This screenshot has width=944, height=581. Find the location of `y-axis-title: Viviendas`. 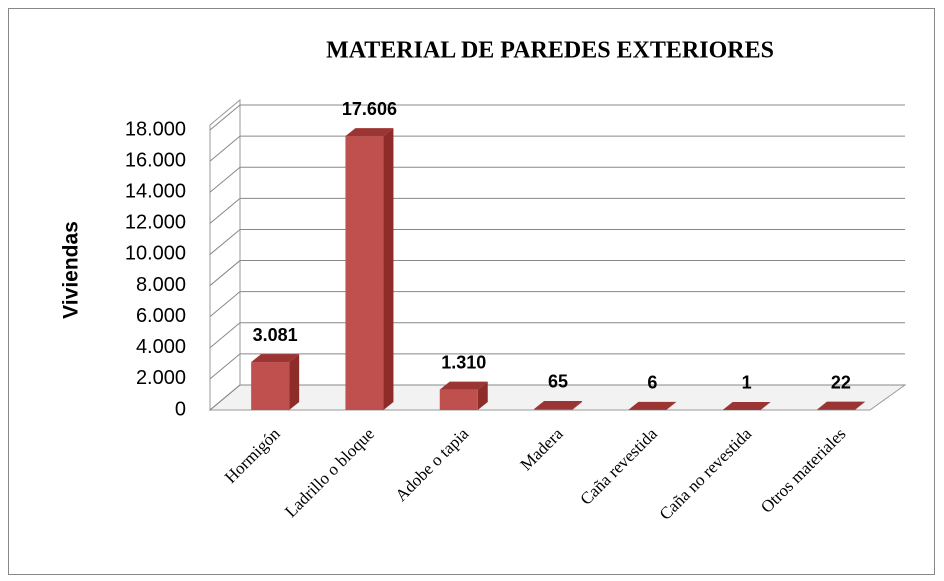

y-axis-title: Viviendas is located at coordinates (71, 270).